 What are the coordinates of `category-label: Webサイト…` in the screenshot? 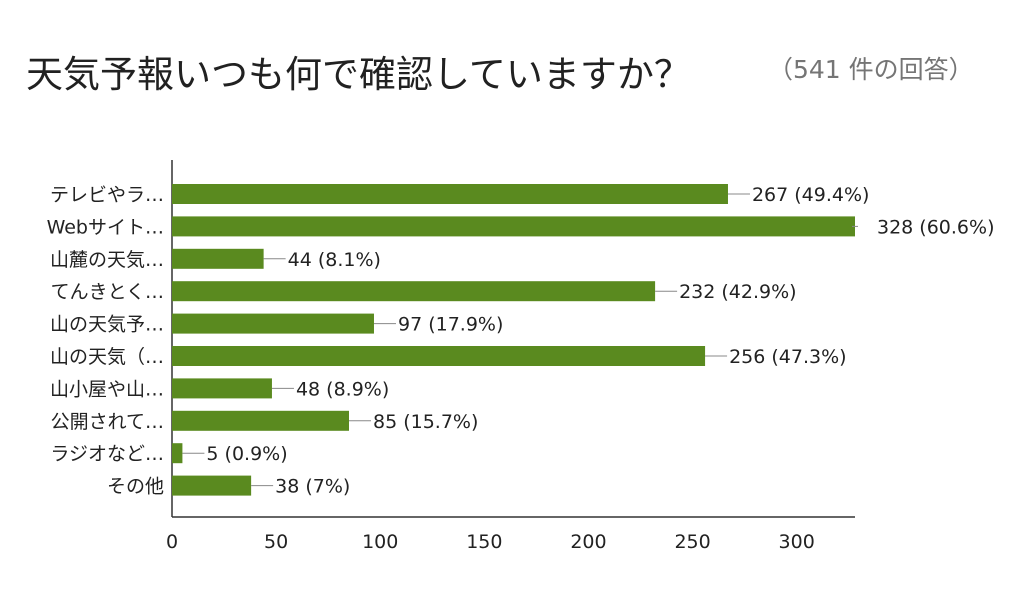 It's located at (105, 227).